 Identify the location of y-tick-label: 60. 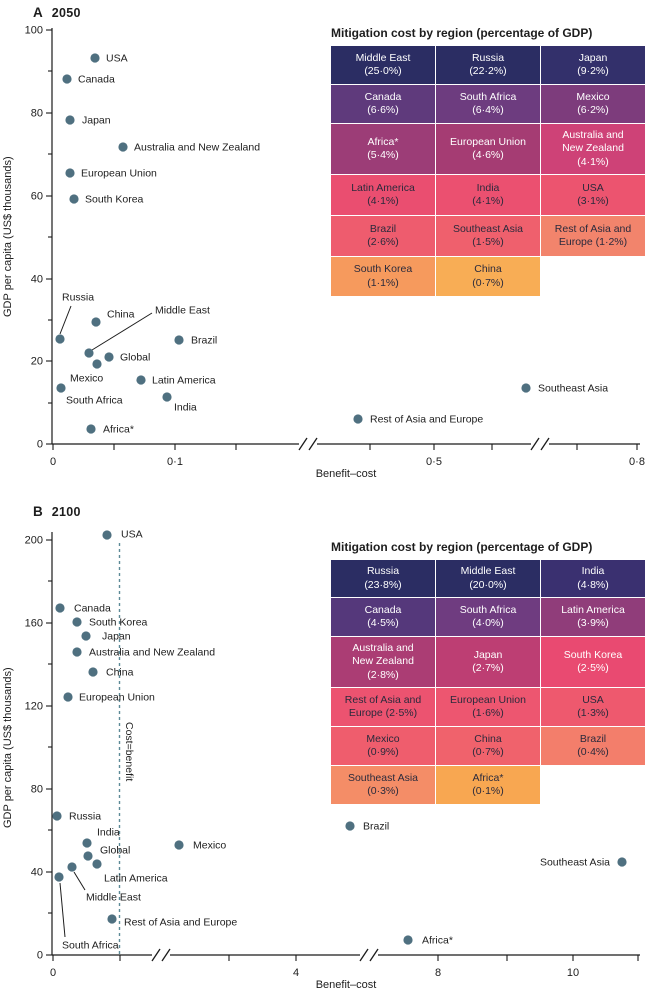
(37, 197).